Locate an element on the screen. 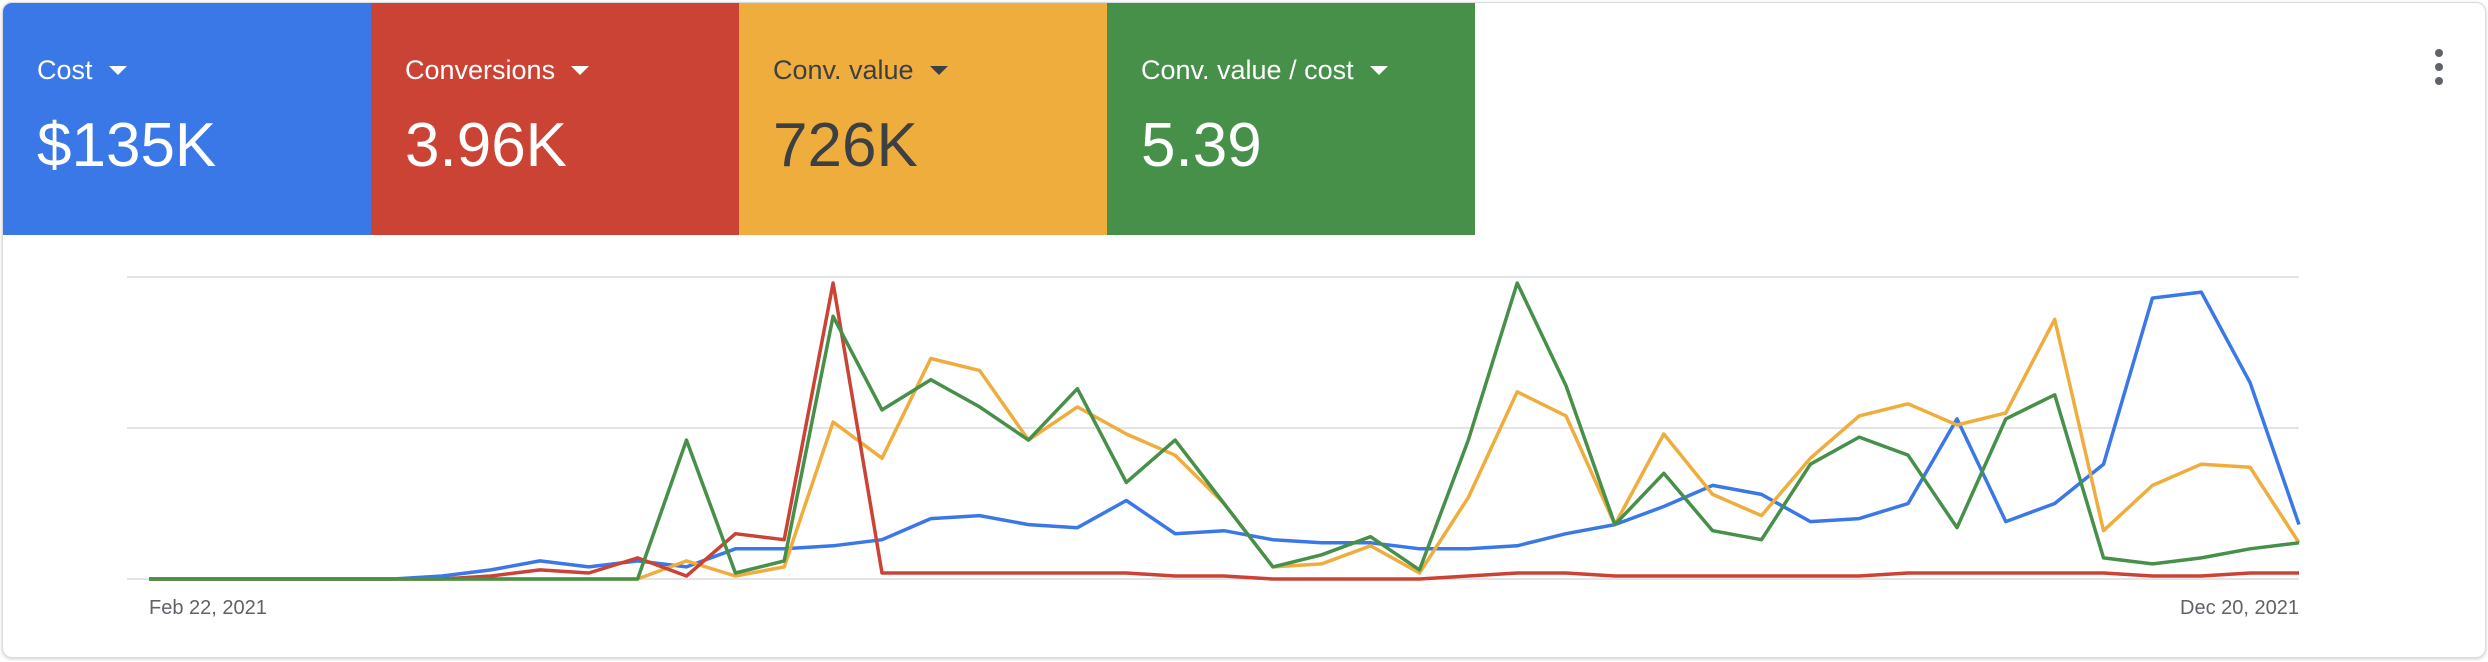 This screenshot has height=662, width=2488. metric-tile-conv-value-per-cost: Conv. value / cost 5.39 is located at coordinates (1291, 119).